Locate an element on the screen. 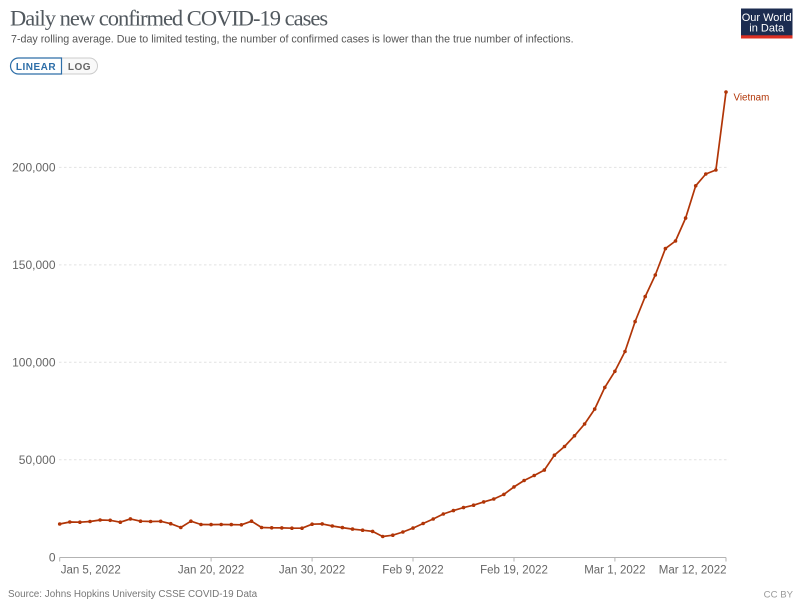  svg-text: Our World is located at coordinates (767, 18).